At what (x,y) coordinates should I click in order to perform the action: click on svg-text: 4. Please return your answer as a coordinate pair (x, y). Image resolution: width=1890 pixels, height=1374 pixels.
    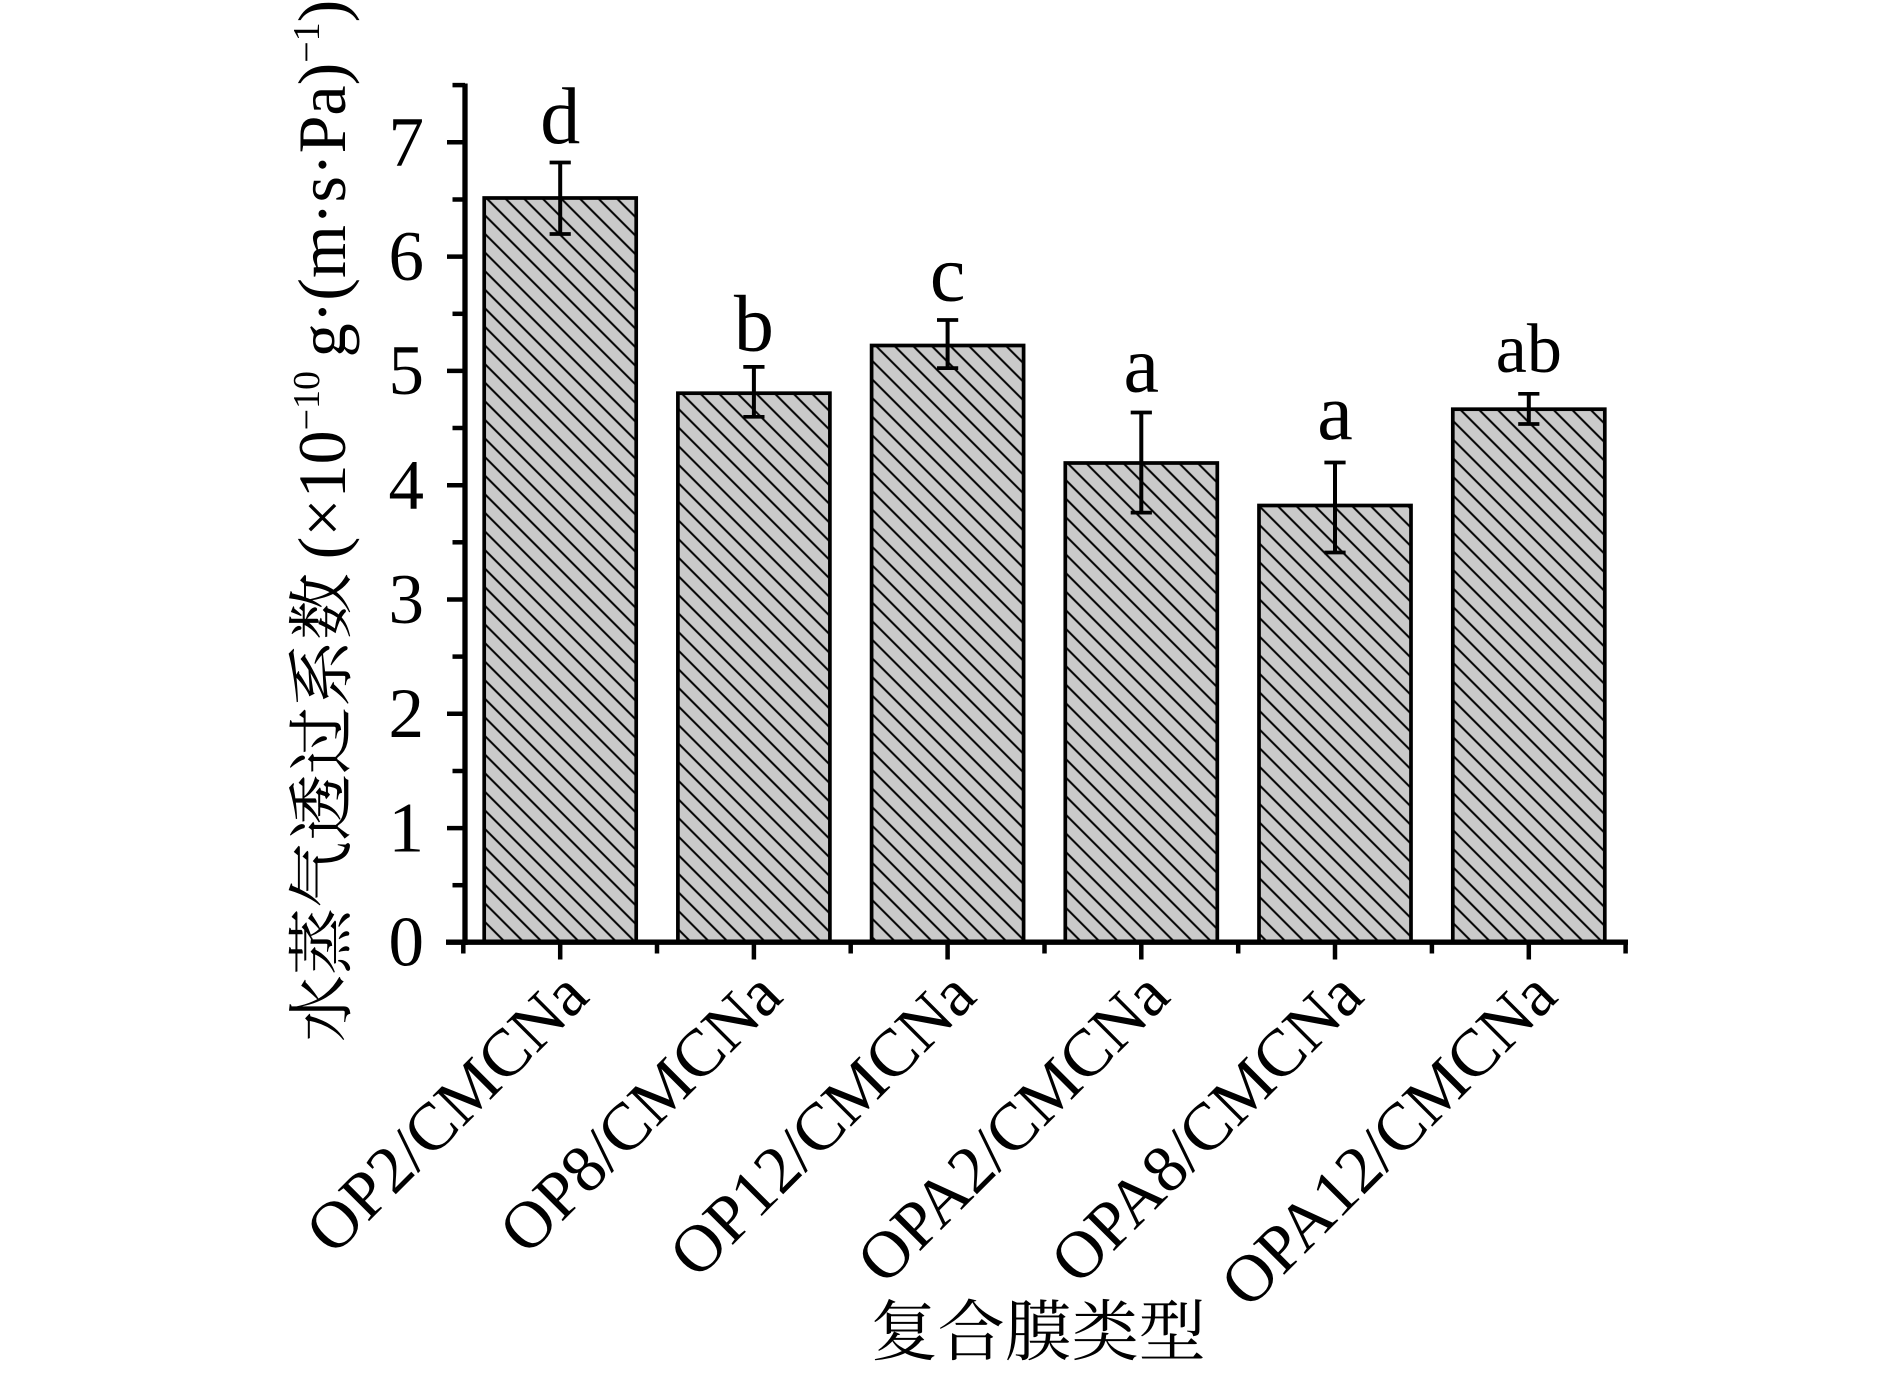
    Looking at the image, I should click on (407, 486).